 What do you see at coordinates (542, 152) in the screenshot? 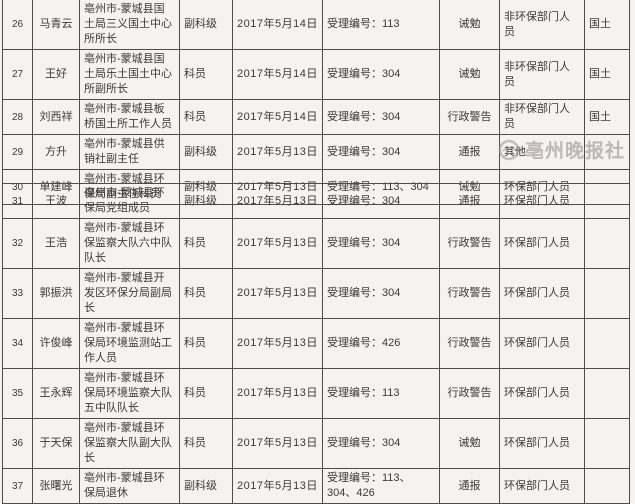
I see `person-category-cell: 其他` at bounding box center [542, 152].